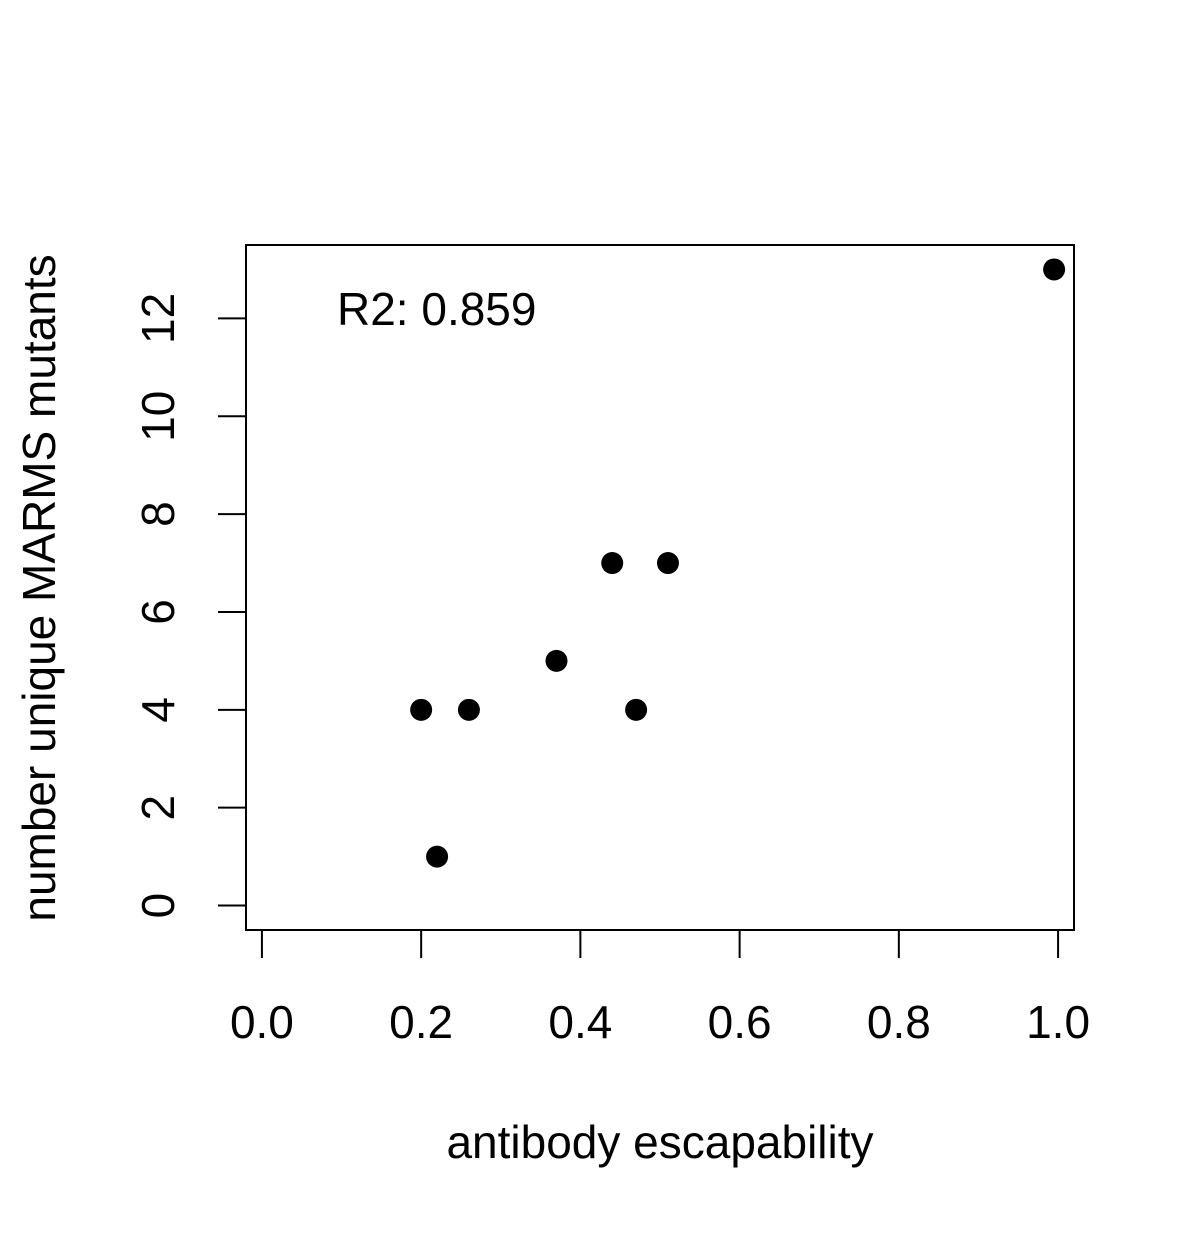 The height and width of the screenshot is (1237, 1200). What do you see at coordinates (158, 416) in the screenshot?
I see `y-tick-label: 10` at bounding box center [158, 416].